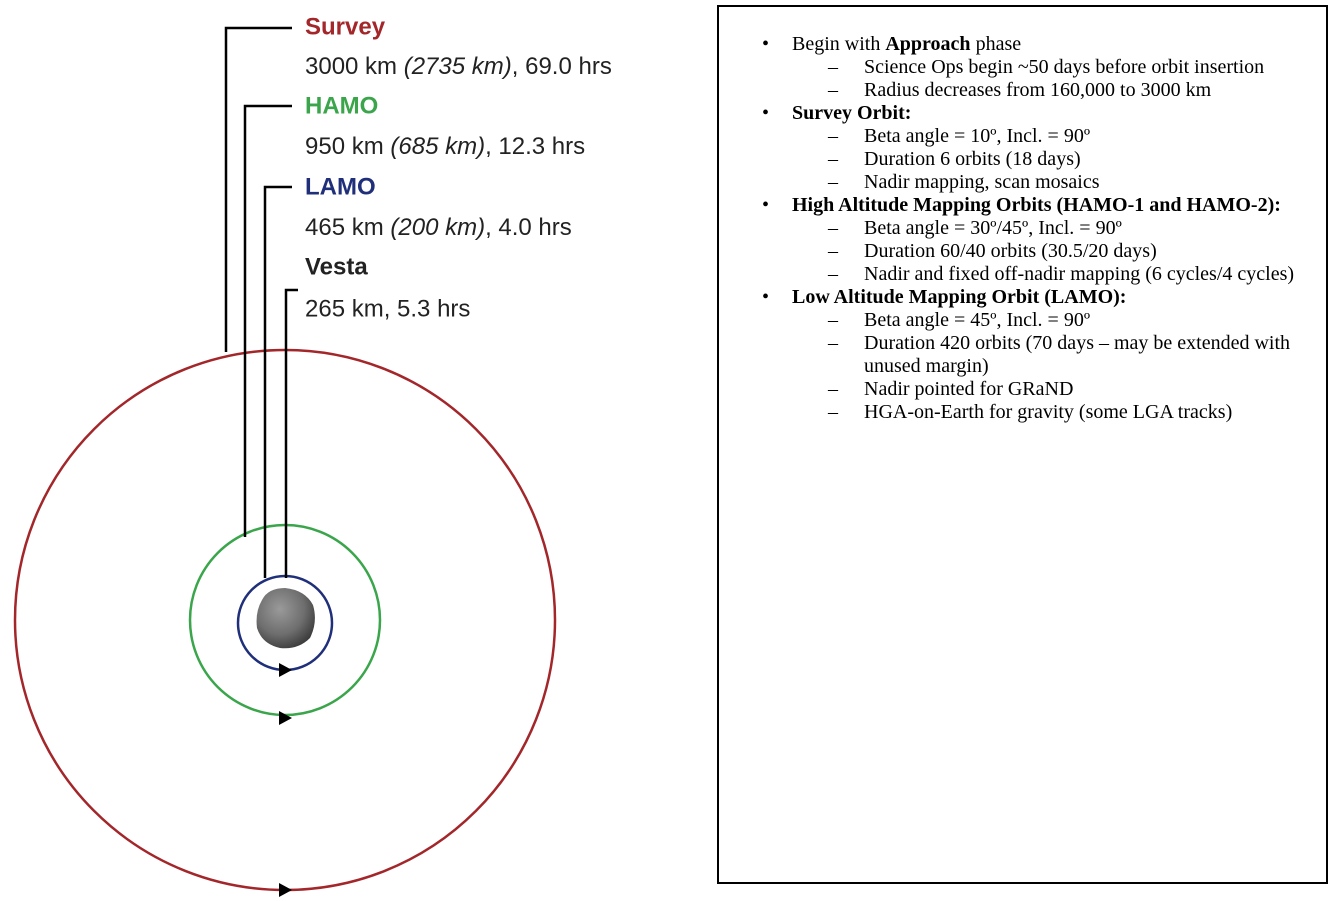 The height and width of the screenshot is (901, 1332). I want to click on body-name: Vesta, so click(336, 266).